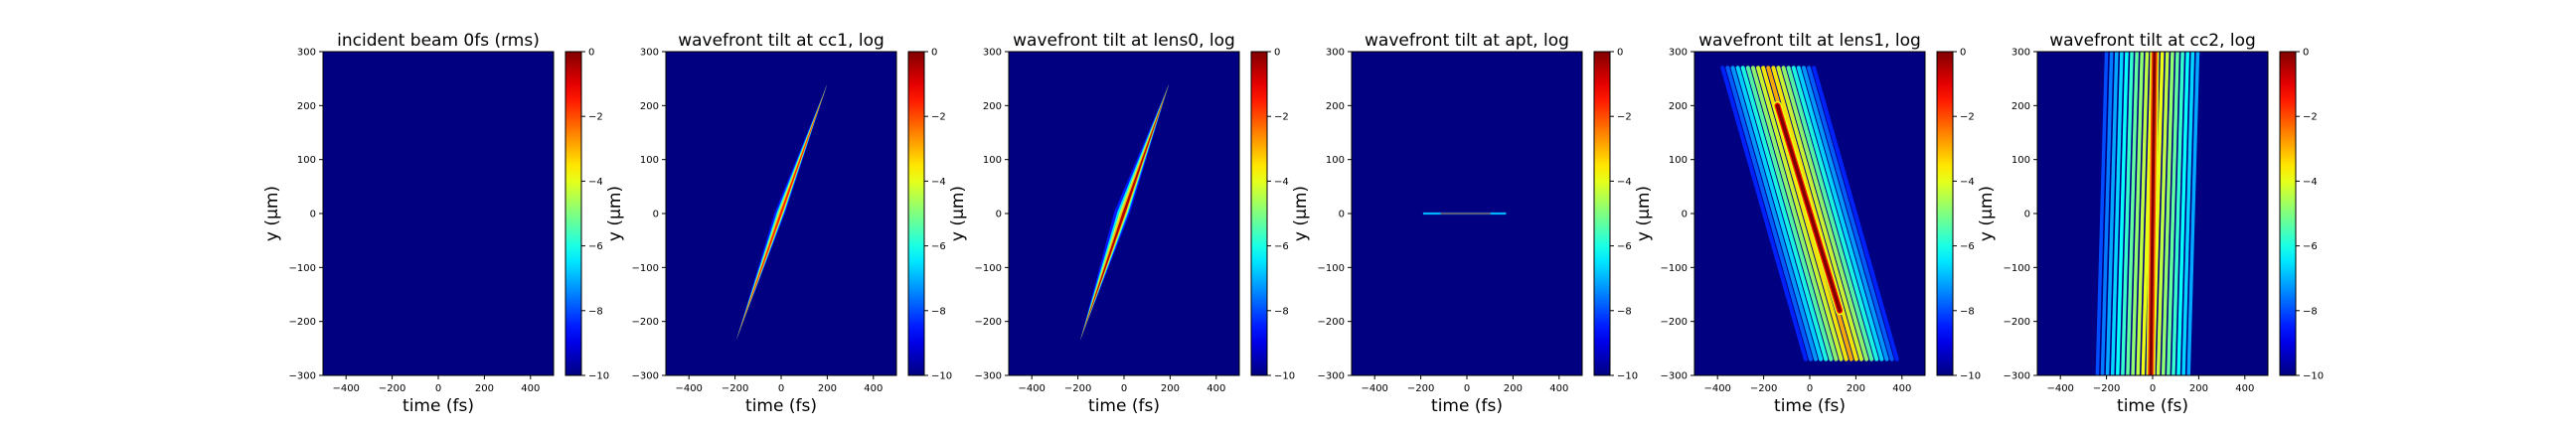 This screenshot has height=433, width=2576. I want to click on chart-title: incident beam 0fs (rms), so click(438, 41).